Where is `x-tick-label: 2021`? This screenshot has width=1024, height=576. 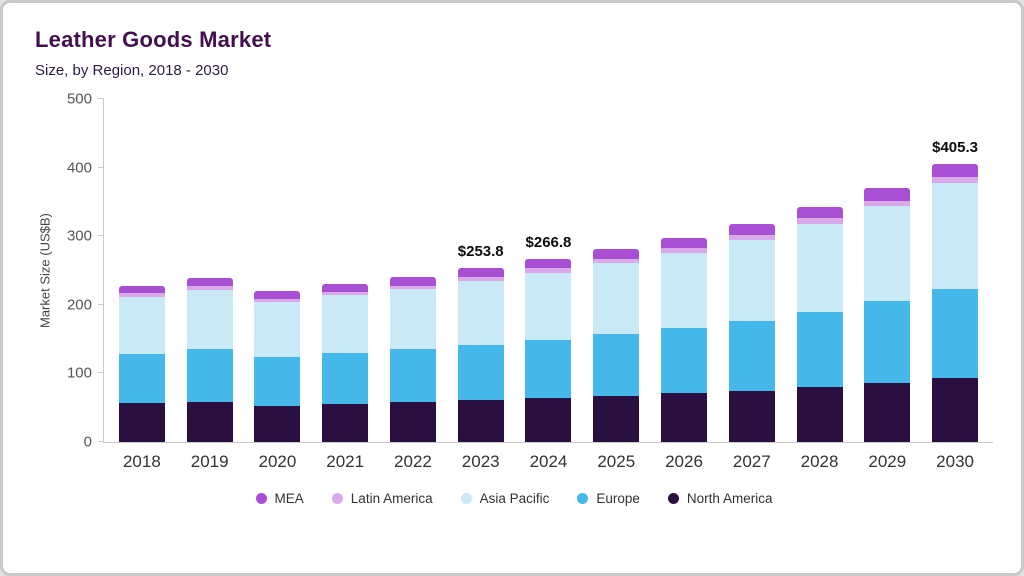
x-tick-label: 2021 is located at coordinates (345, 461).